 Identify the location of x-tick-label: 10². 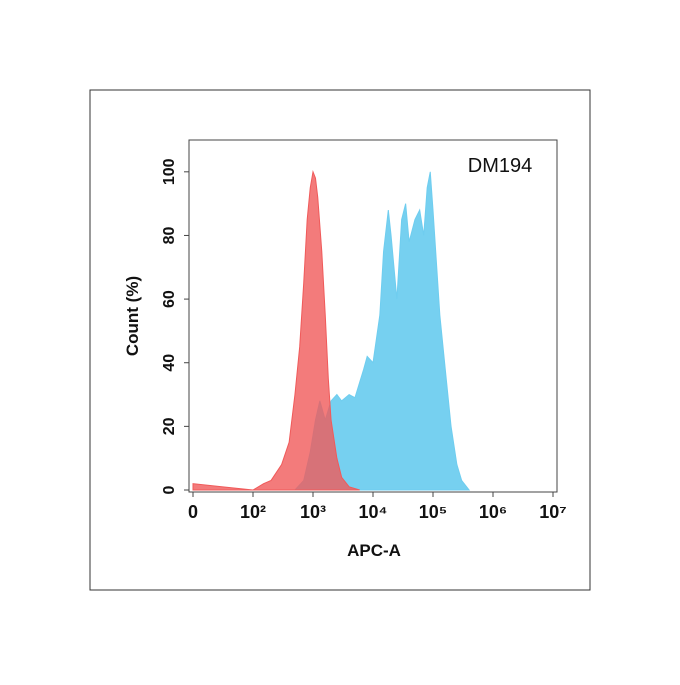
(253, 512).